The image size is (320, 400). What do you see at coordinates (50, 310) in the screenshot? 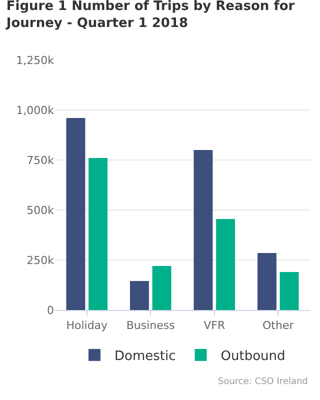
I see `y-tick-label: 0` at bounding box center [50, 310].